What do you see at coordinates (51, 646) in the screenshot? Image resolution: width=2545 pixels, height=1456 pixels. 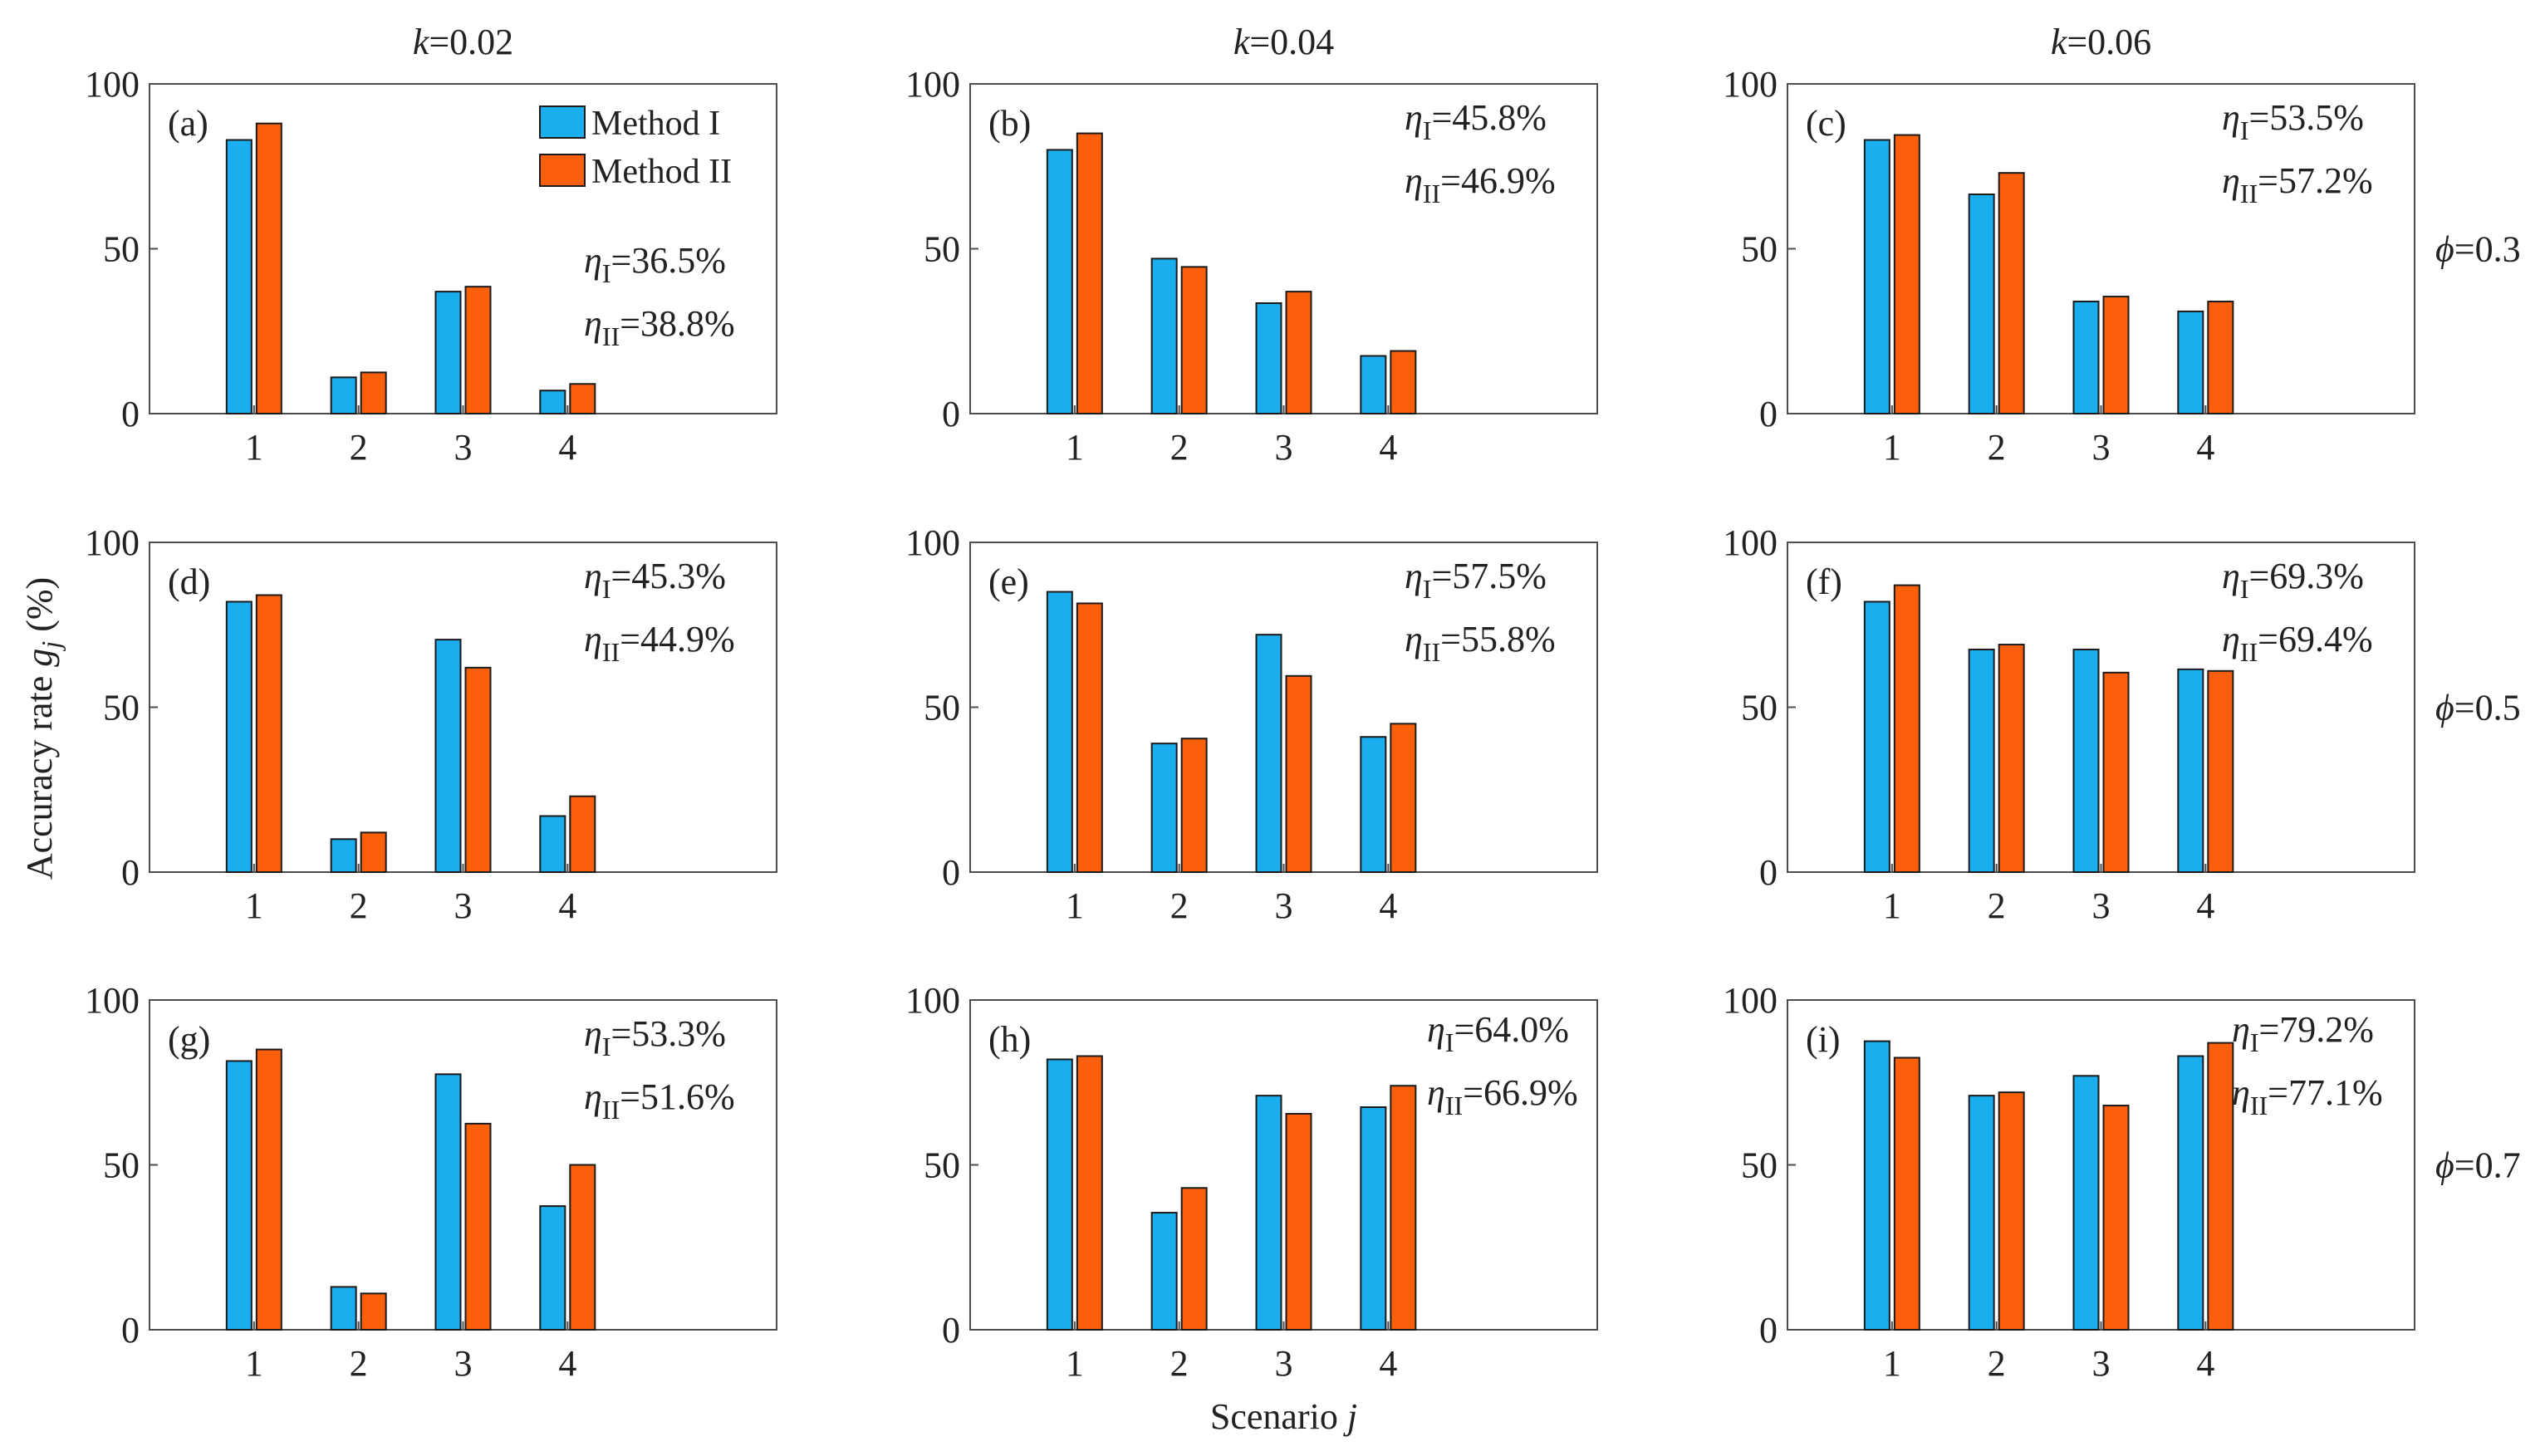 I see `y-axis-label-subscript: j` at bounding box center [51, 646].